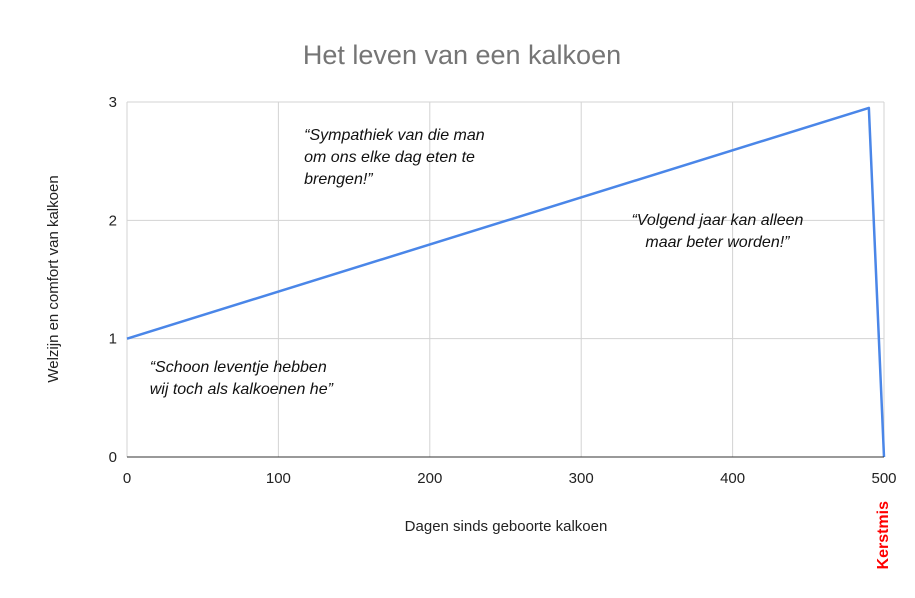 The width and height of the screenshot is (915, 598). Describe the element at coordinates (113, 102) in the screenshot. I see `y-tick-label: 3` at that location.